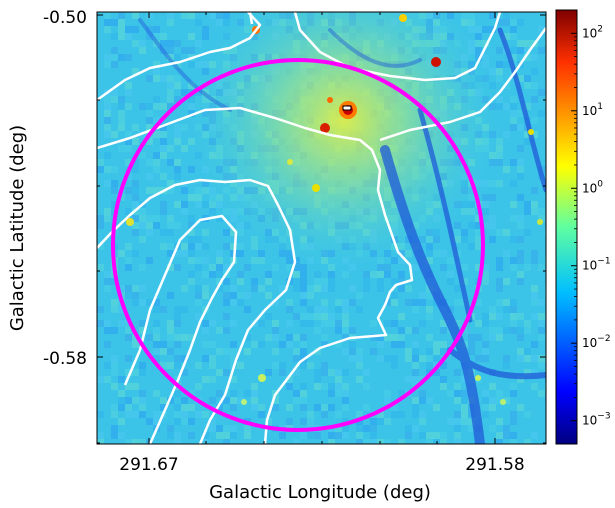  Describe the element at coordinates (148, 465) in the screenshot. I see `x-tick-label-left: 291.67` at that location.